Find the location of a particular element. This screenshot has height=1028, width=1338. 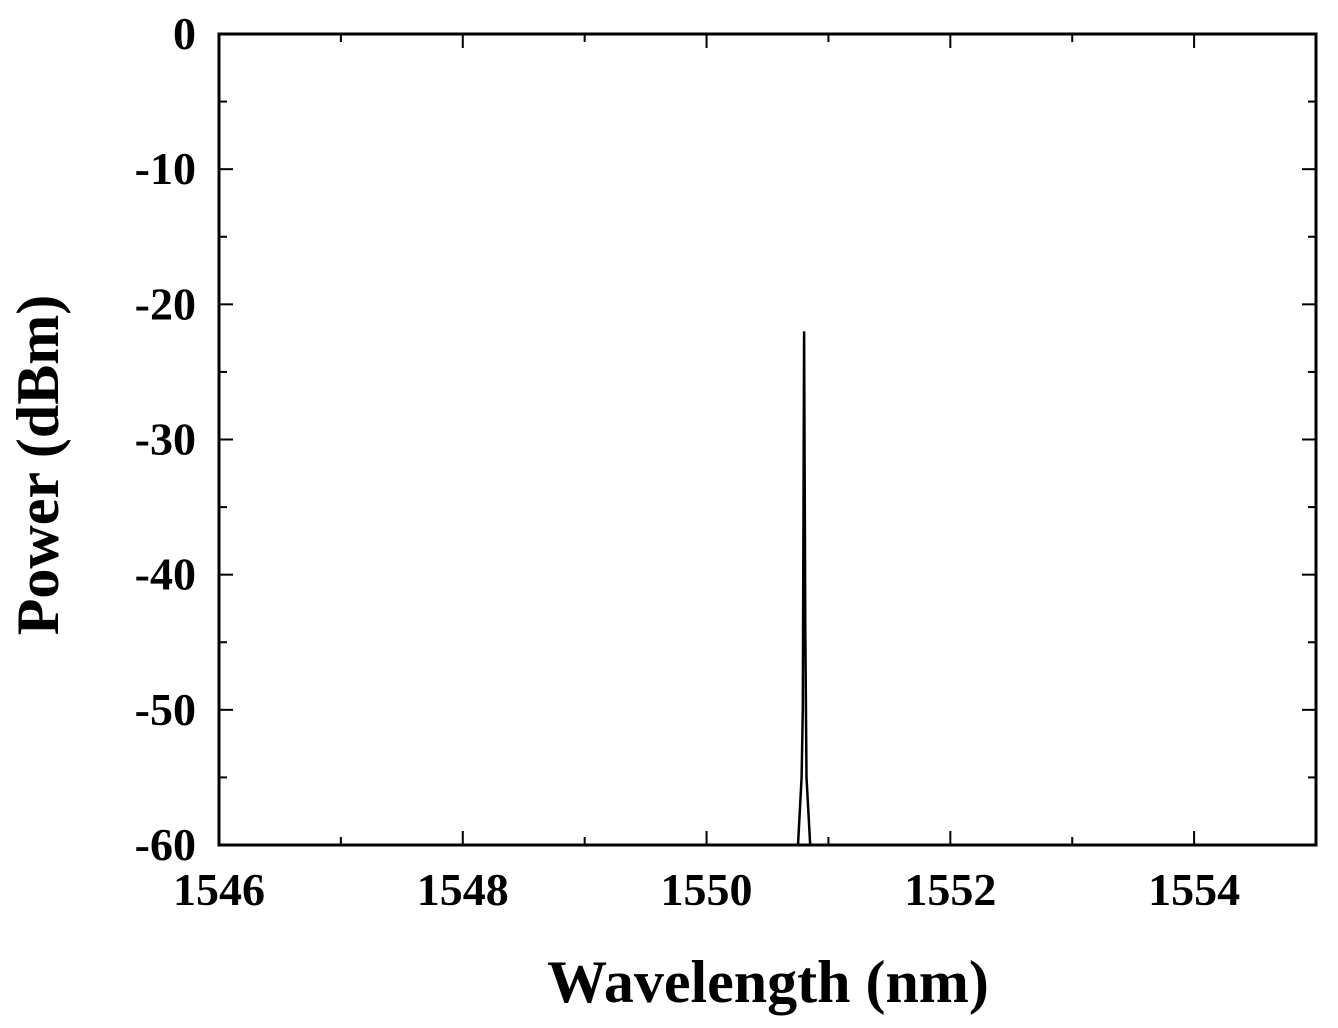

y-tick-label: -50 is located at coordinates (165, 709).